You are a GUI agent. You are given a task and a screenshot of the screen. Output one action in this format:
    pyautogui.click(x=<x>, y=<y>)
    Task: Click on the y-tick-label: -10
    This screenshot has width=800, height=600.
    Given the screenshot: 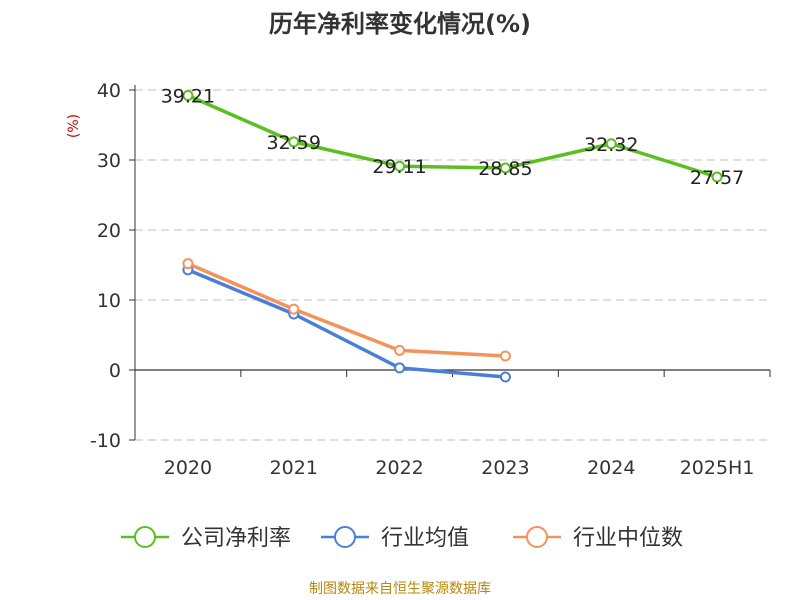 What is the action you would take?
    pyautogui.click(x=105, y=441)
    